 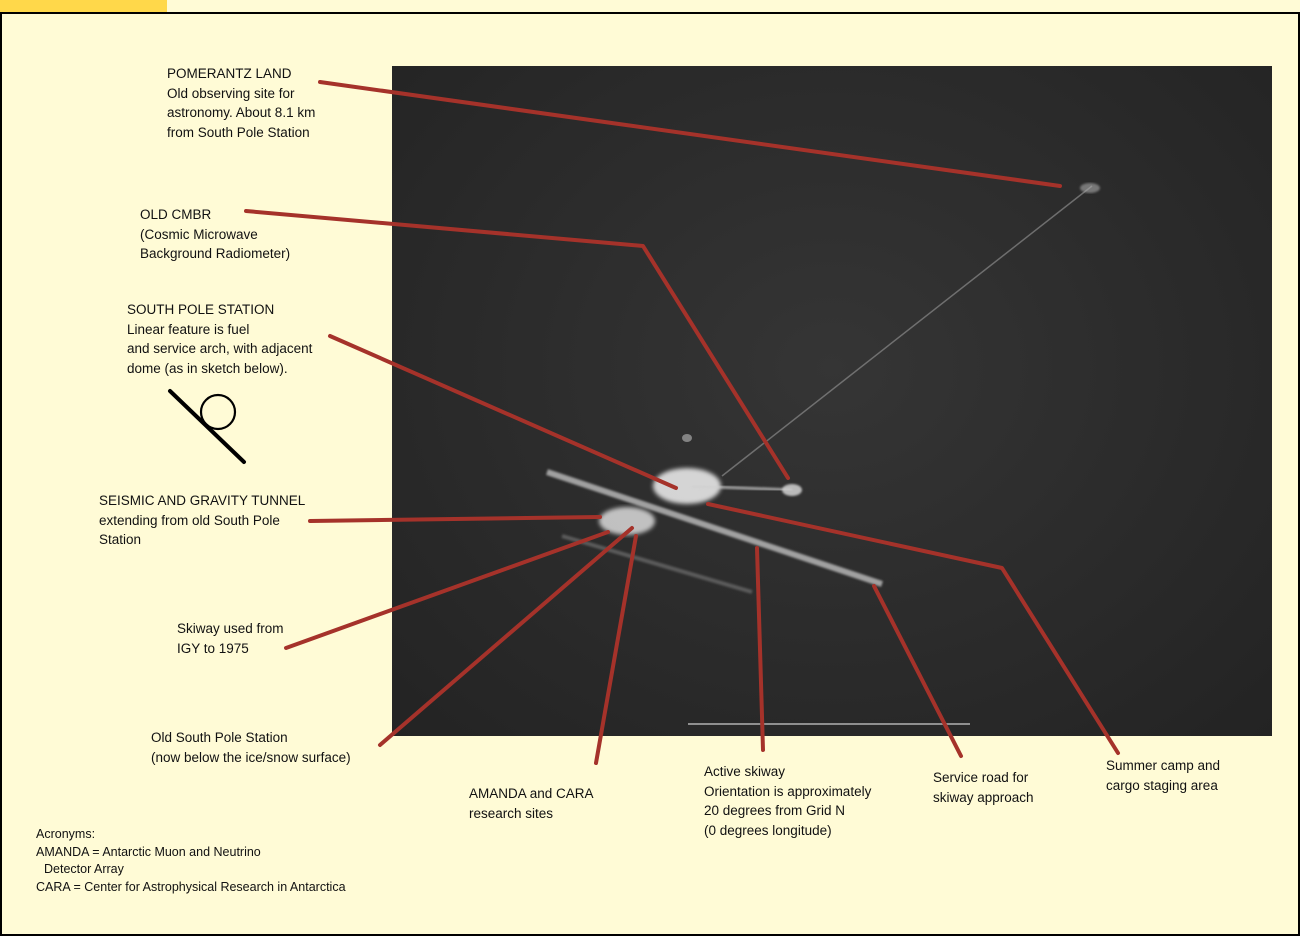 What do you see at coordinates (983, 787) in the screenshot?
I see `label-service-road: Service road for skiway approach` at bounding box center [983, 787].